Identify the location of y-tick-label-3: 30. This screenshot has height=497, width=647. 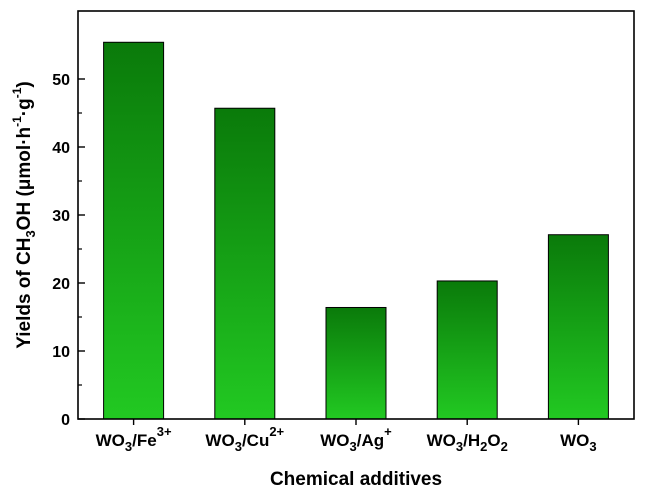
(61, 216).